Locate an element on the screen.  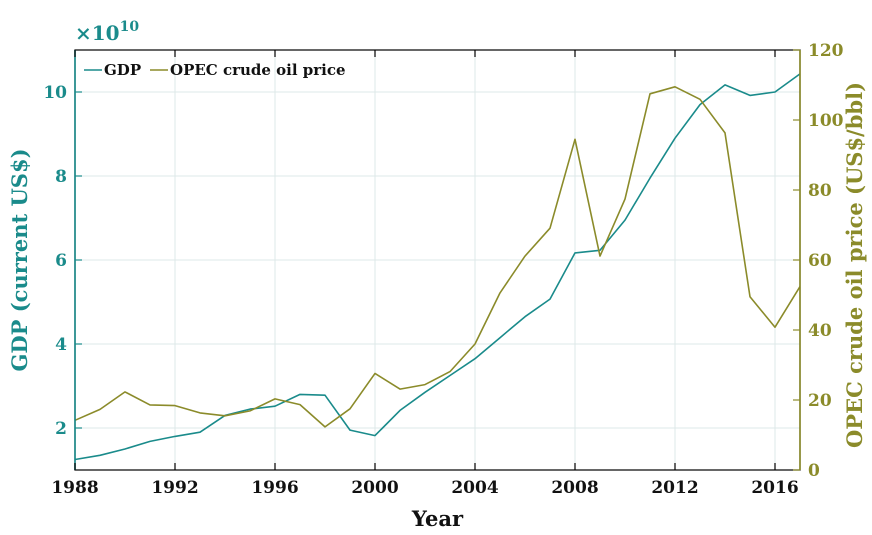
left-y-axis-ticks: 2 4 6 8 10 is located at coordinates (62, 261).